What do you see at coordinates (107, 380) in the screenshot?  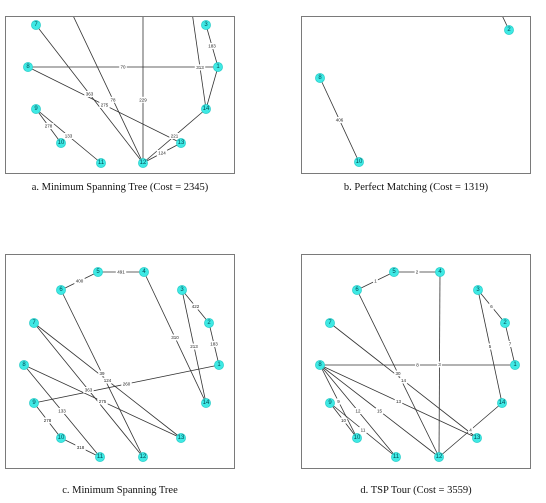 I see `edge-label-7-13: 124` at bounding box center [107, 380].